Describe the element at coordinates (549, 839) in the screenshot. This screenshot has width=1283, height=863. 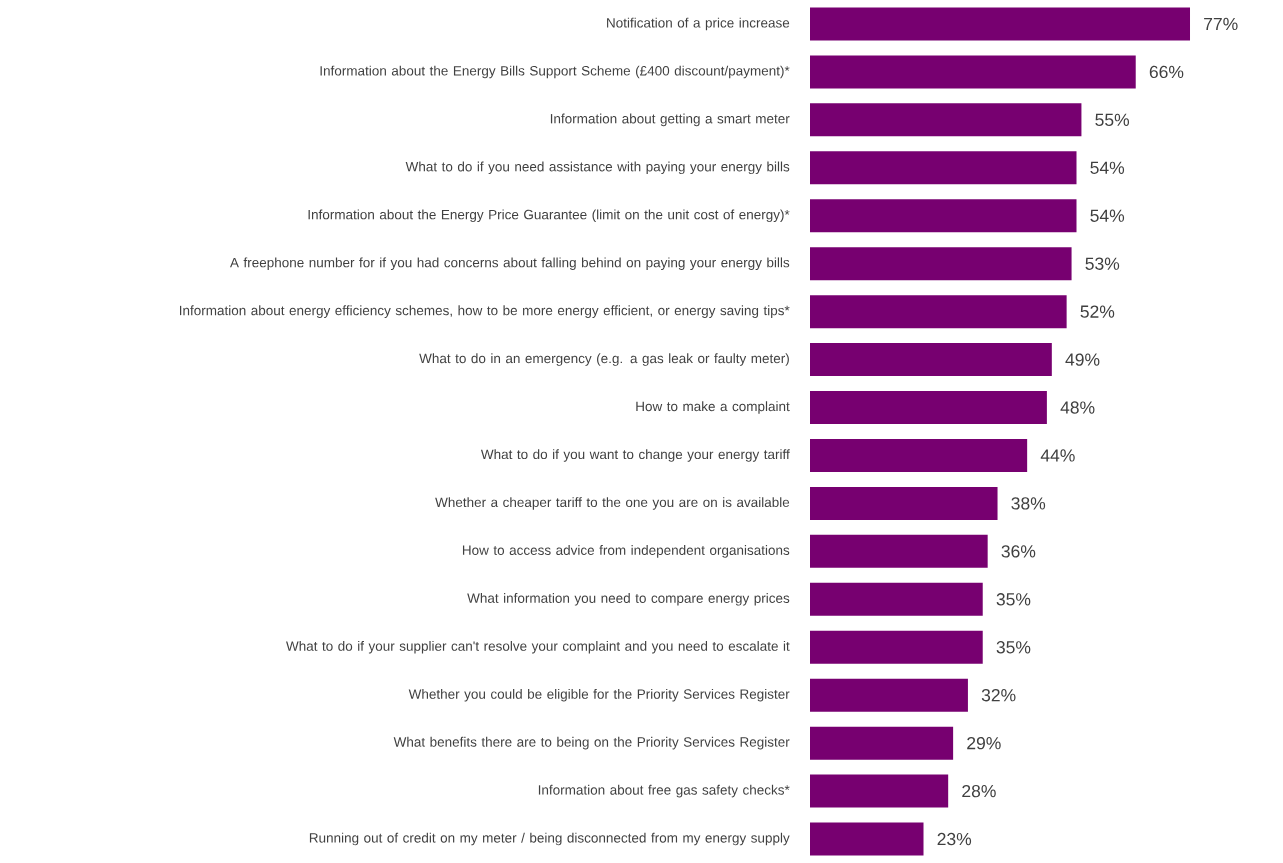
I see `y-tick-label: Running out of credit on my meter / being disconnected from my energy supply` at that location.